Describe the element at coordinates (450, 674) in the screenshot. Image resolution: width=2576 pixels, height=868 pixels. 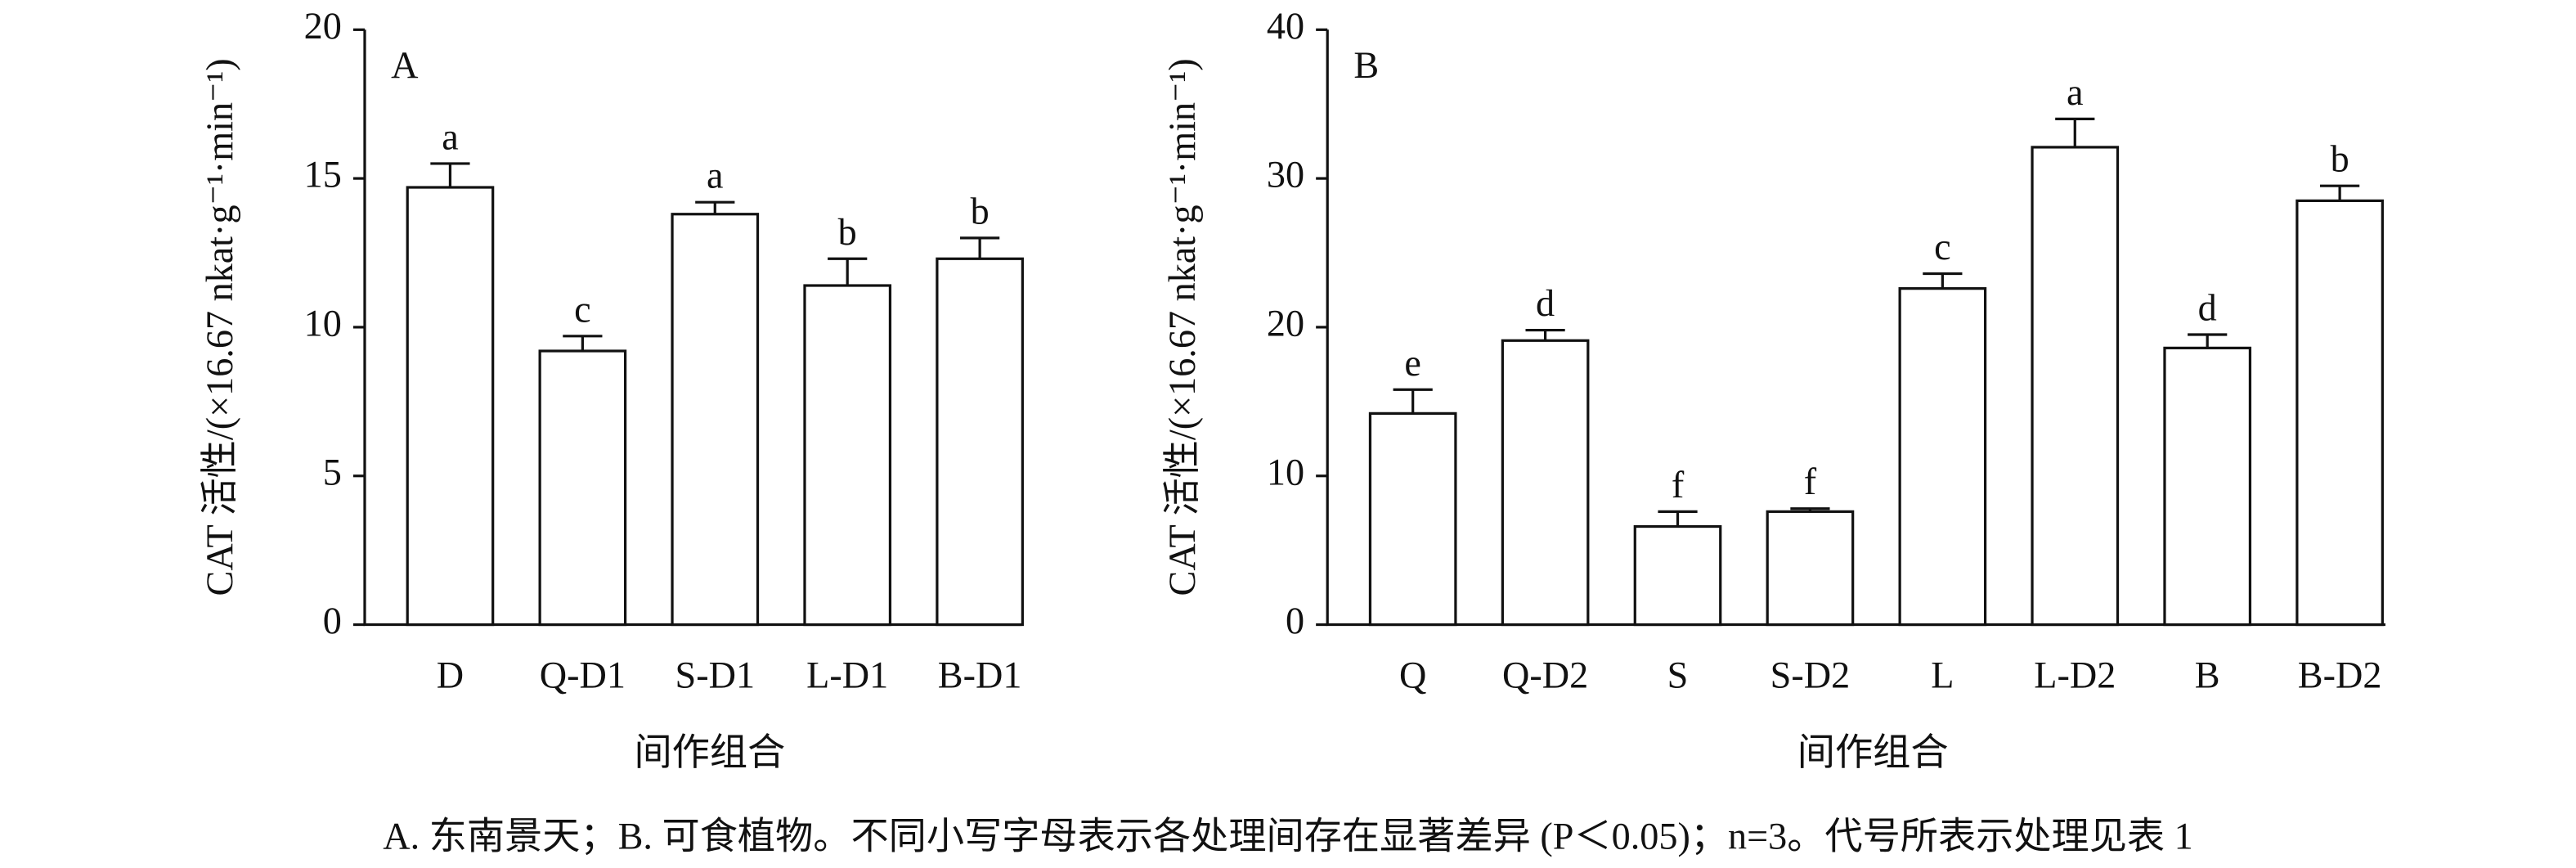
I see `x-tick-label: D` at that location.